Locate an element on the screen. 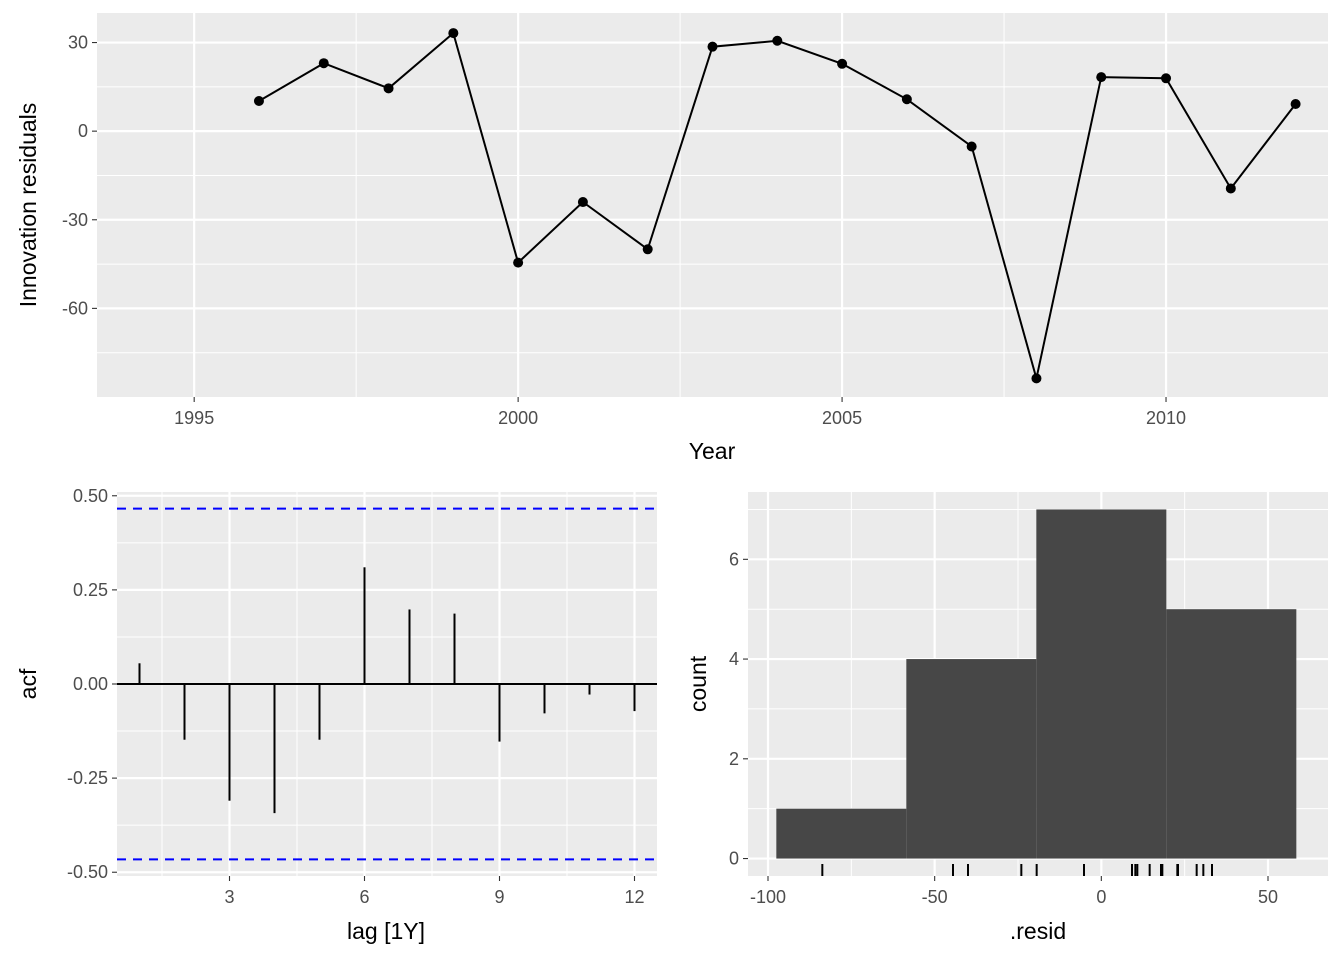  y-axis-title: acf is located at coordinates (28, 683).